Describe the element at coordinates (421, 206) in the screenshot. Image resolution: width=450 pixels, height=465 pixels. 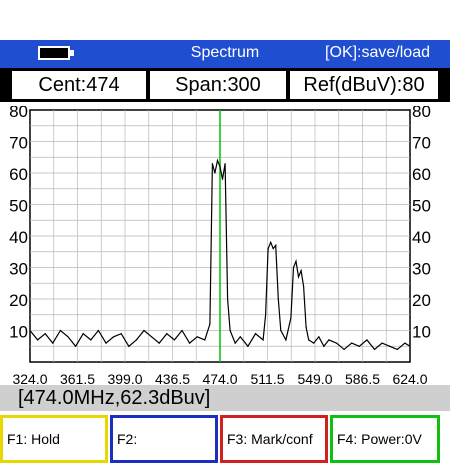
I see `y-tick-label-right: 50` at that location.